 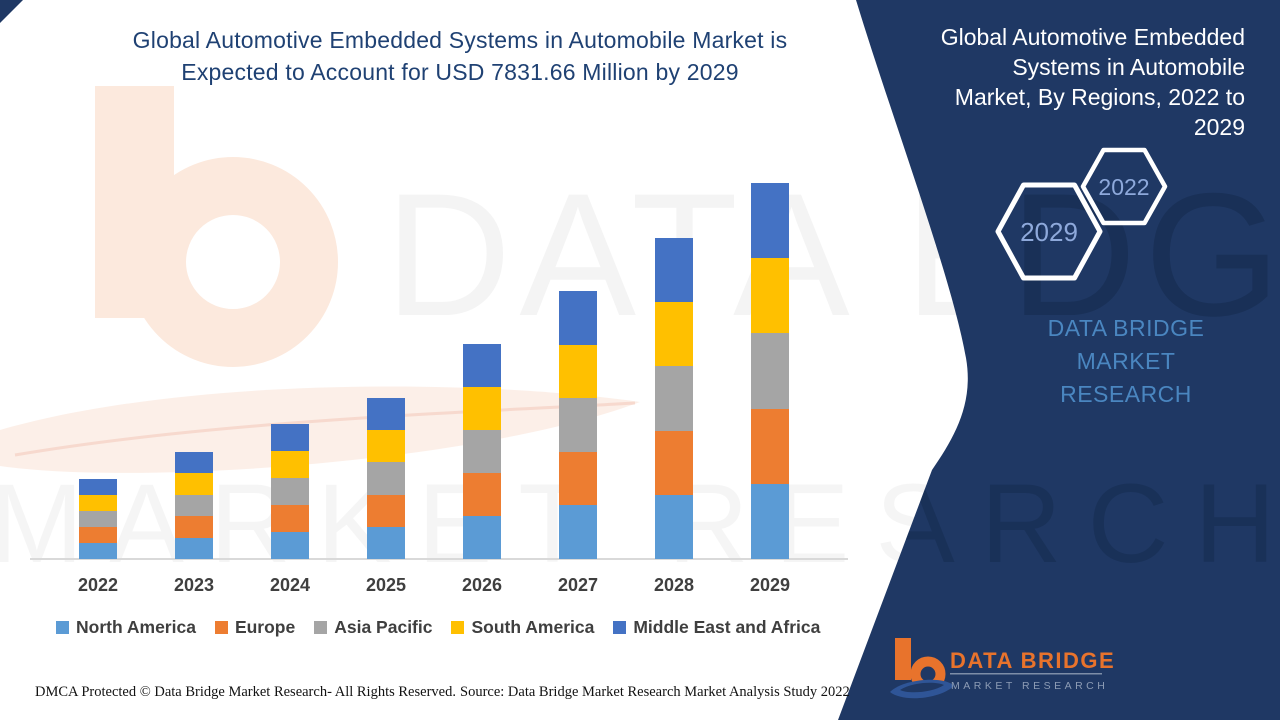 What do you see at coordinates (578, 585) in the screenshot?
I see `x-axis-label-2027: 2027` at bounding box center [578, 585].